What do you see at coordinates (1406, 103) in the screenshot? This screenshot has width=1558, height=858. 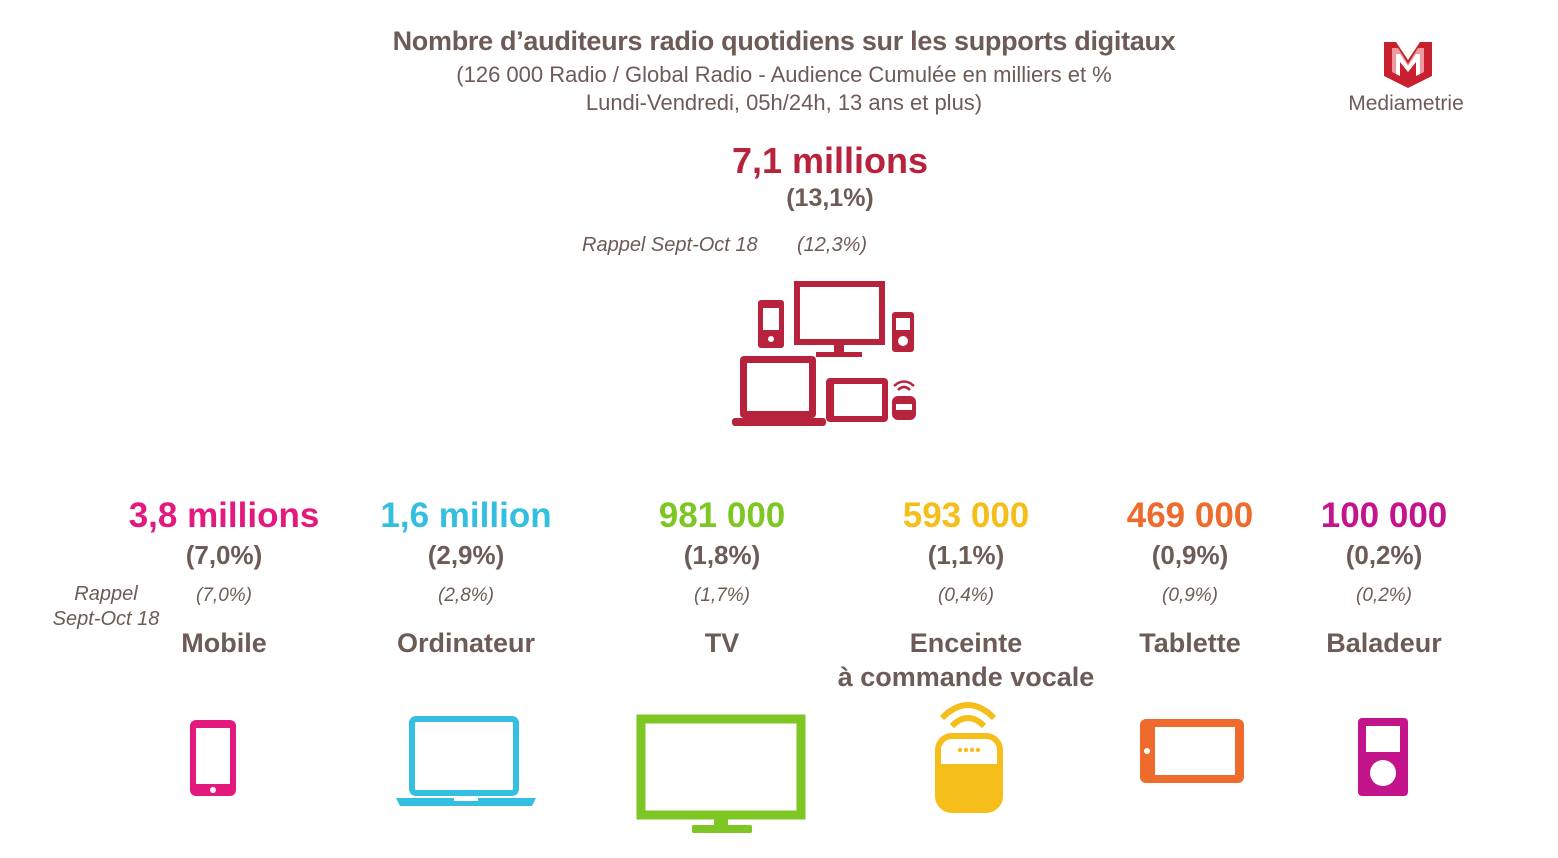 I see `logo-text: Mediametrie` at bounding box center [1406, 103].